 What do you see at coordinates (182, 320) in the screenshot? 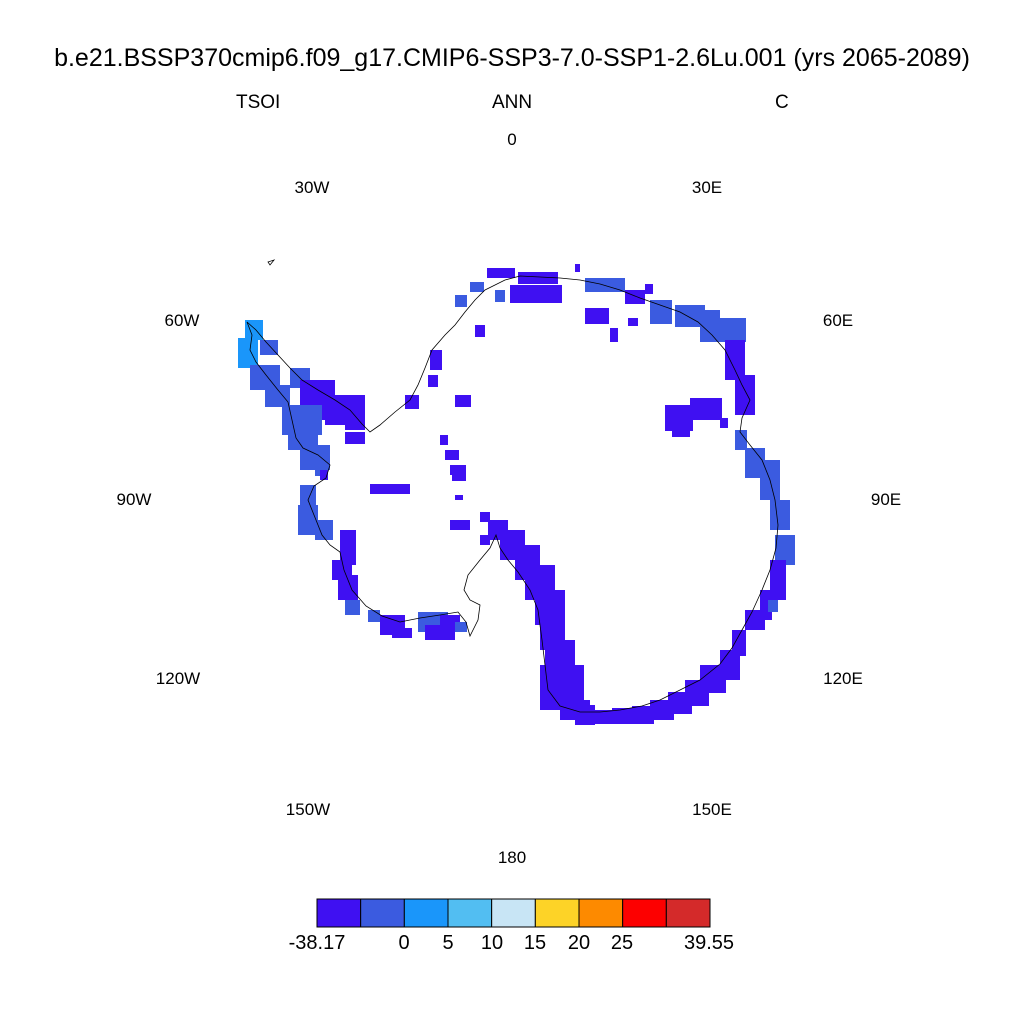
I see `lon-label-60w: 60W` at bounding box center [182, 320].